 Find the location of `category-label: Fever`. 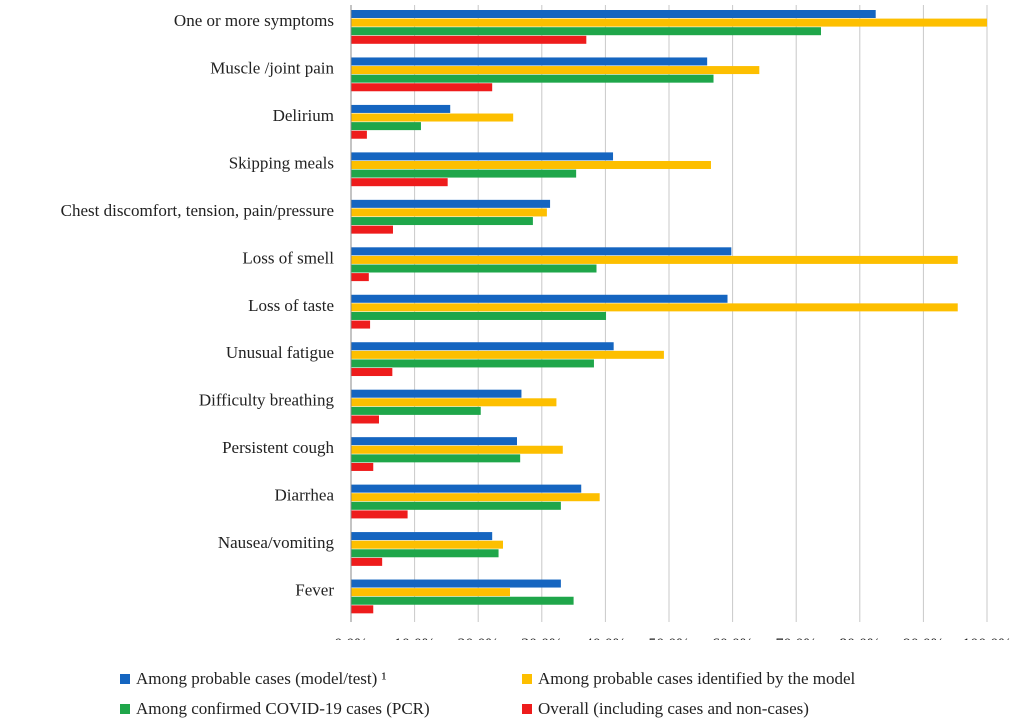

category-label: Fever is located at coordinates (314, 590).